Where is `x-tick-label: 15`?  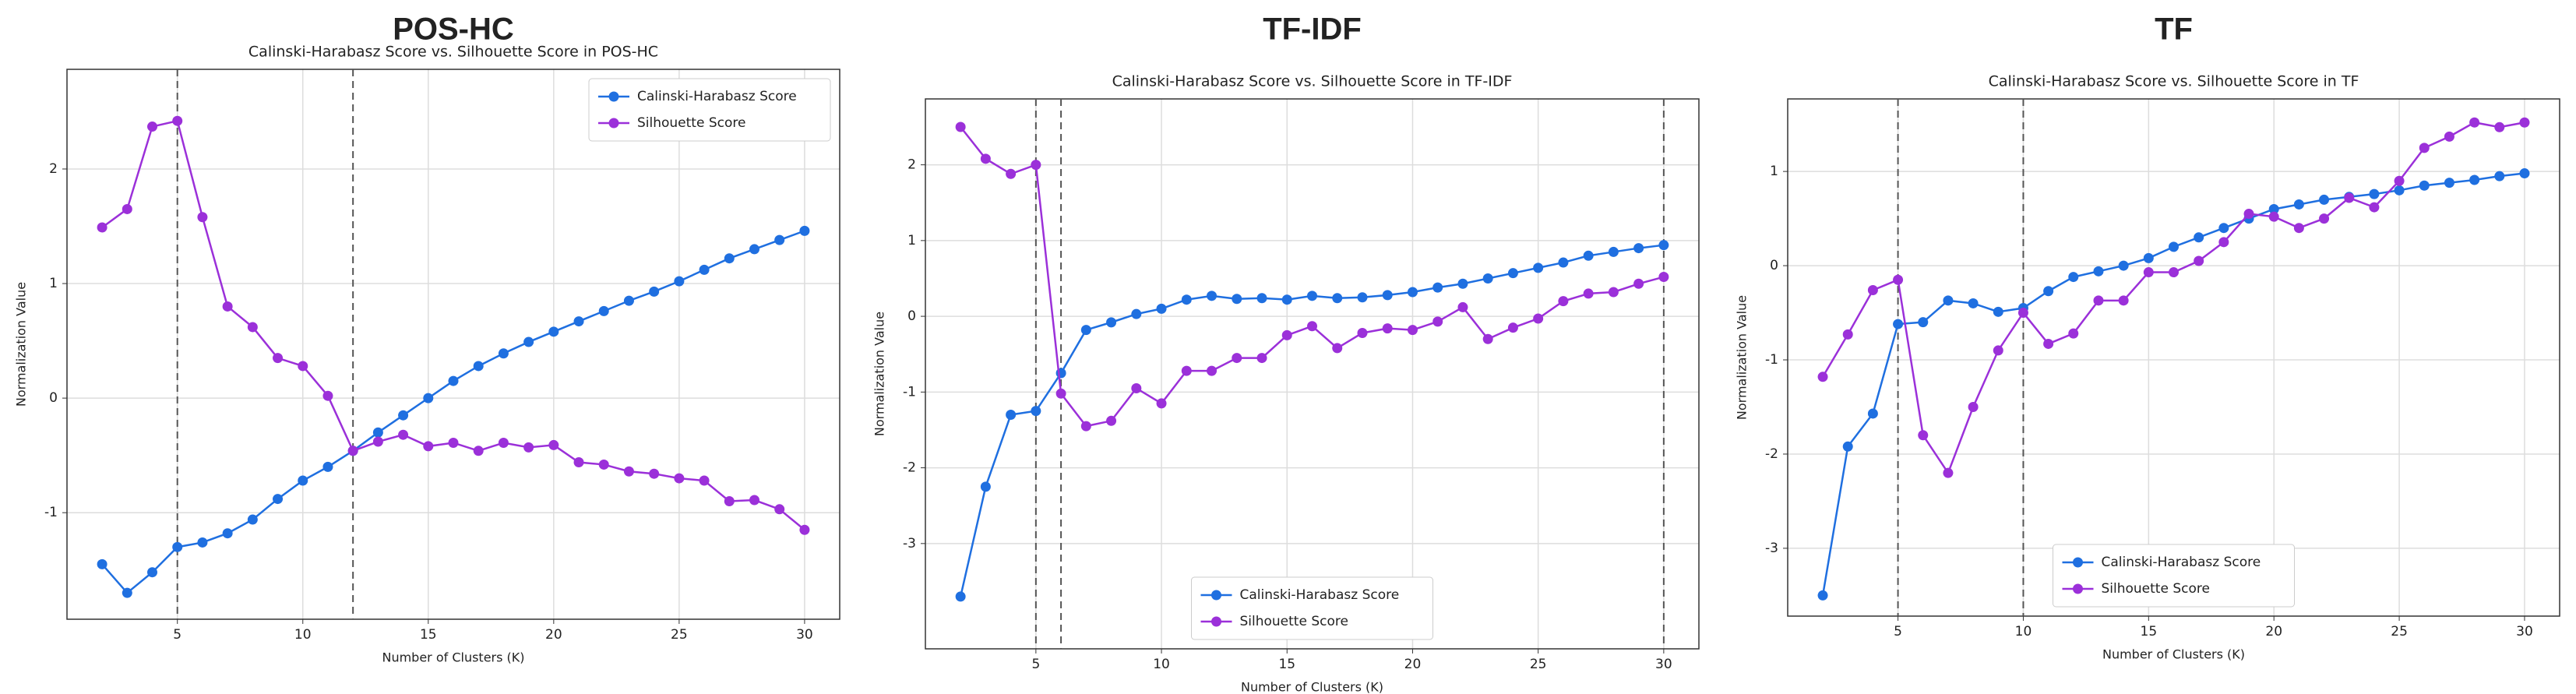
x-tick-label: 15 is located at coordinates (2150, 631).